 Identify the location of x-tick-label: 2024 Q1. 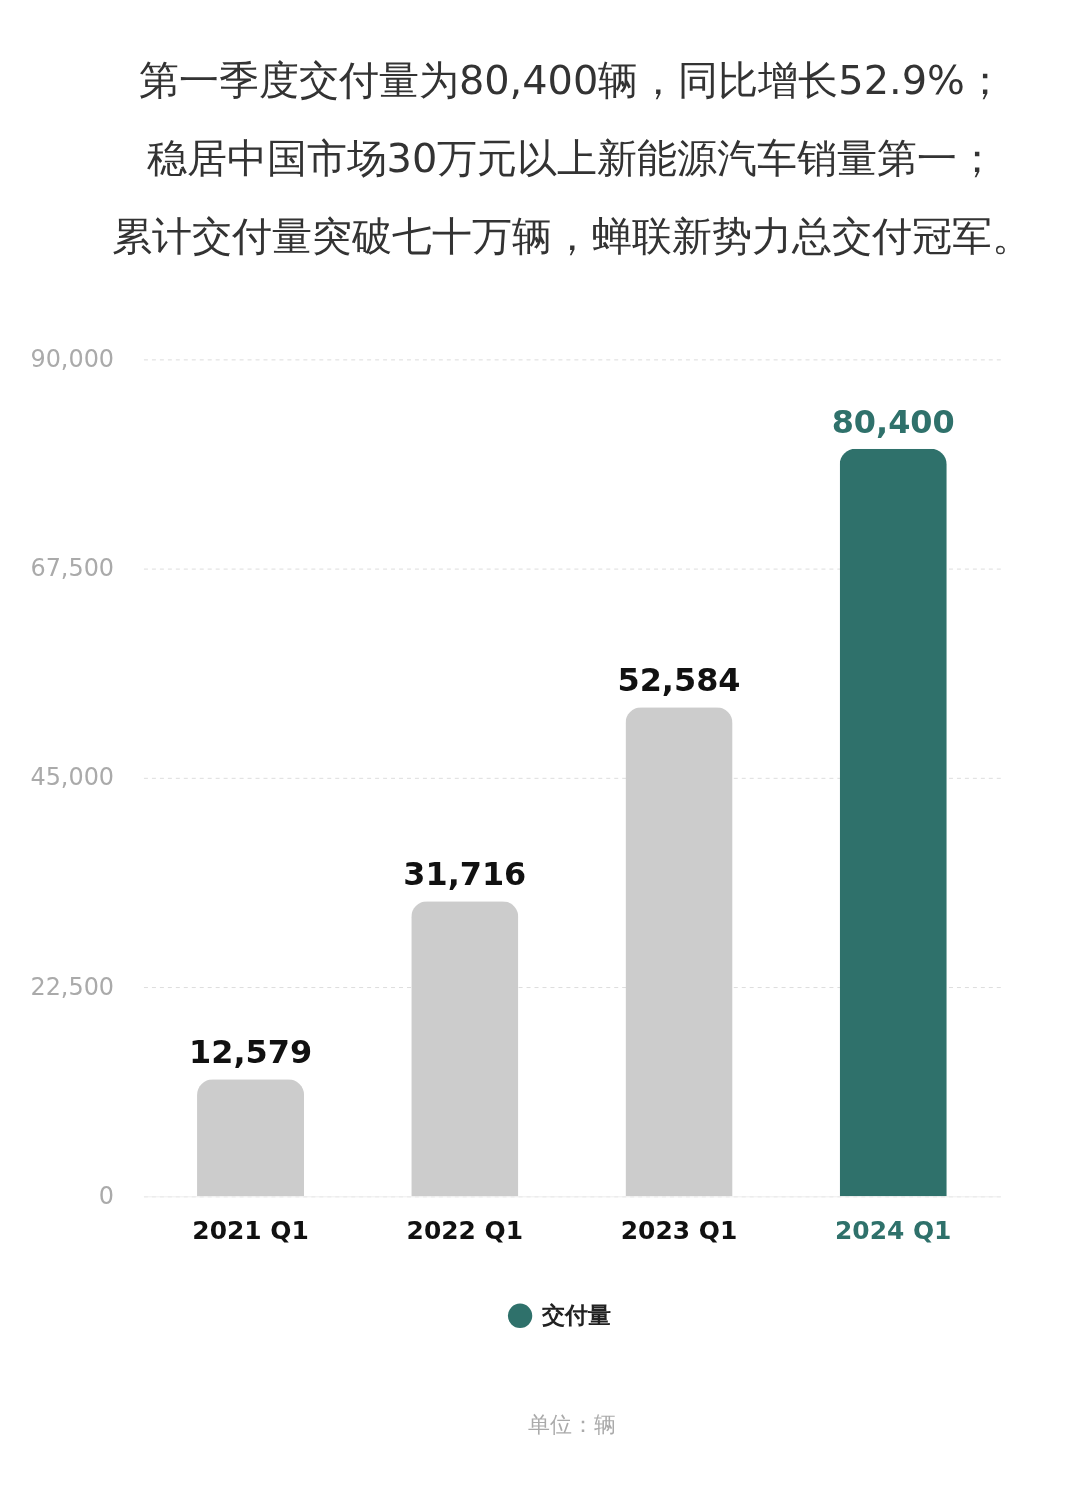
(893, 1230).